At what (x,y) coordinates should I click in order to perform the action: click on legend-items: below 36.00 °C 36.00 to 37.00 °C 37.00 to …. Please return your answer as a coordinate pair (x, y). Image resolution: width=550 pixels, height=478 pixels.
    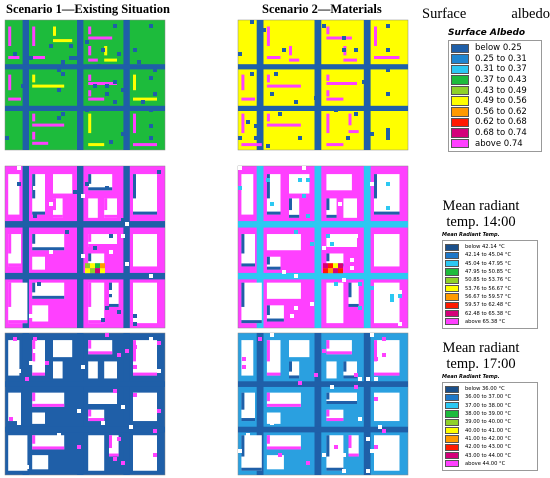
    Looking at the image, I should click on (490, 426).